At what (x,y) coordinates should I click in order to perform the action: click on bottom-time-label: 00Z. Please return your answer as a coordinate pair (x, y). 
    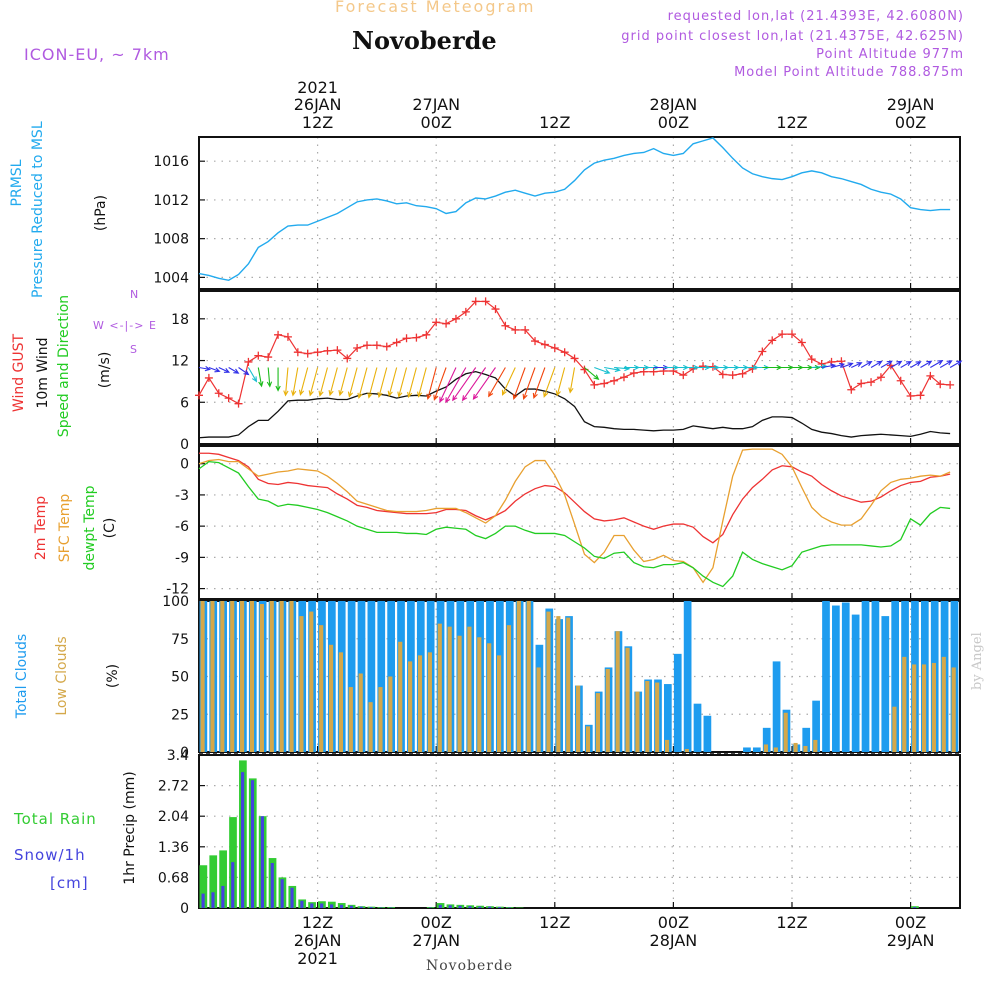
    Looking at the image, I should click on (910, 922).